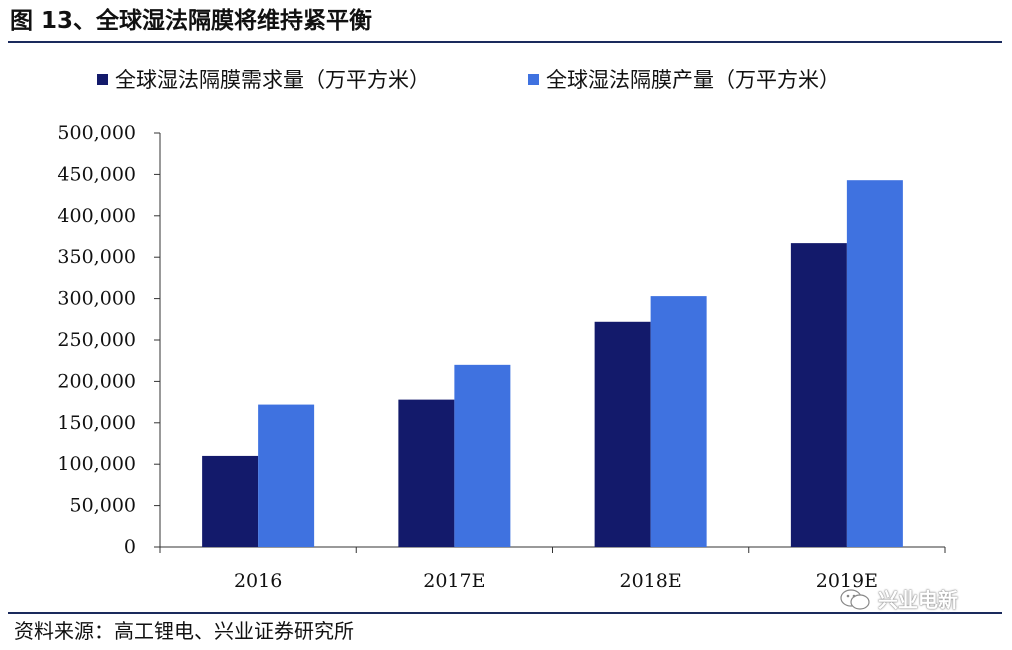  What do you see at coordinates (505, 613) in the screenshot?
I see `source-rule` at bounding box center [505, 613].